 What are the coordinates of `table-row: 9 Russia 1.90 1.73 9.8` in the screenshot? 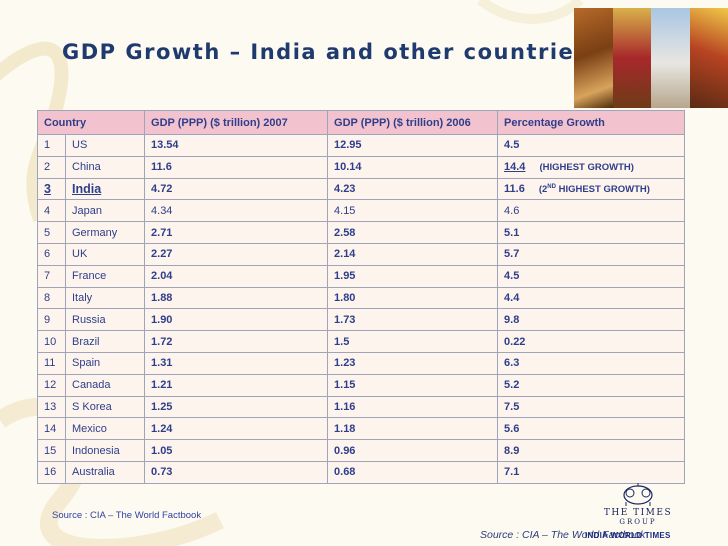 It's located at (361, 320).